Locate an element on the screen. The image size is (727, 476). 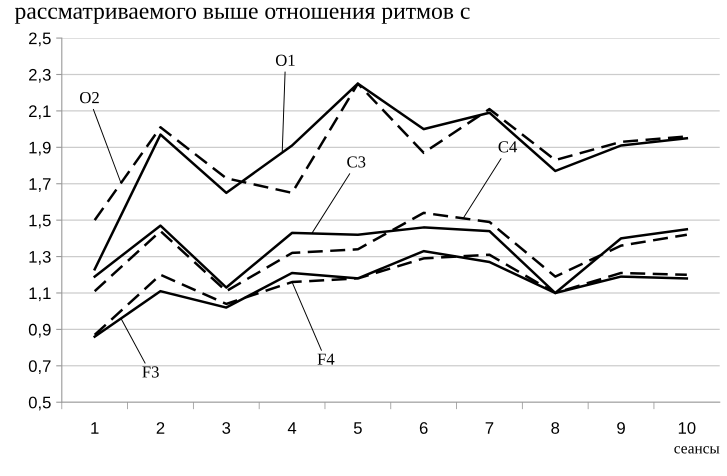
text: C3 is located at coordinates (356, 162).